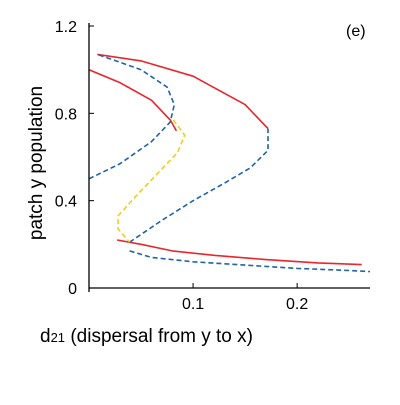 The image size is (400, 405). What do you see at coordinates (297, 304) in the screenshot?
I see `x-tick-label-2: 0.2` at bounding box center [297, 304].